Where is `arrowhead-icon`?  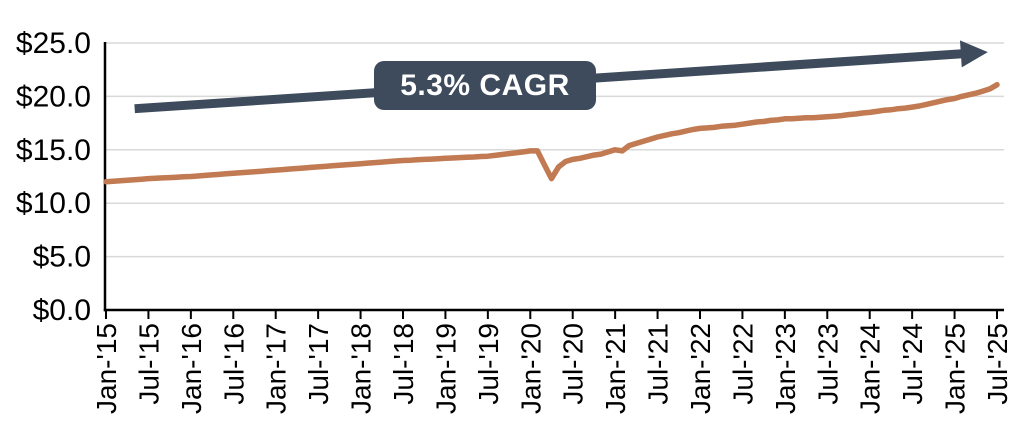
arrowhead-icon is located at coordinates (973, 54).